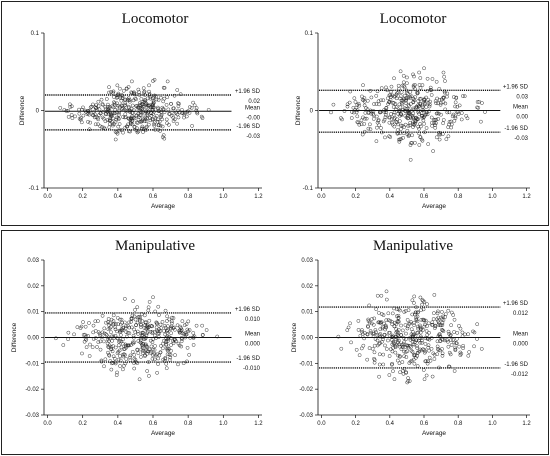 This screenshot has height=456, width=550. What do you see at coordinates (223, 197) in the screenshot?
I see `x-tick-label: 1.0` at bounding box center [223, 197].